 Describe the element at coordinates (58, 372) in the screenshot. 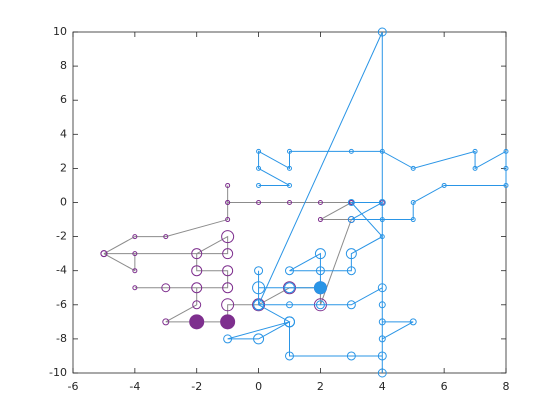

I see `y-tick-label: -10` at that location.